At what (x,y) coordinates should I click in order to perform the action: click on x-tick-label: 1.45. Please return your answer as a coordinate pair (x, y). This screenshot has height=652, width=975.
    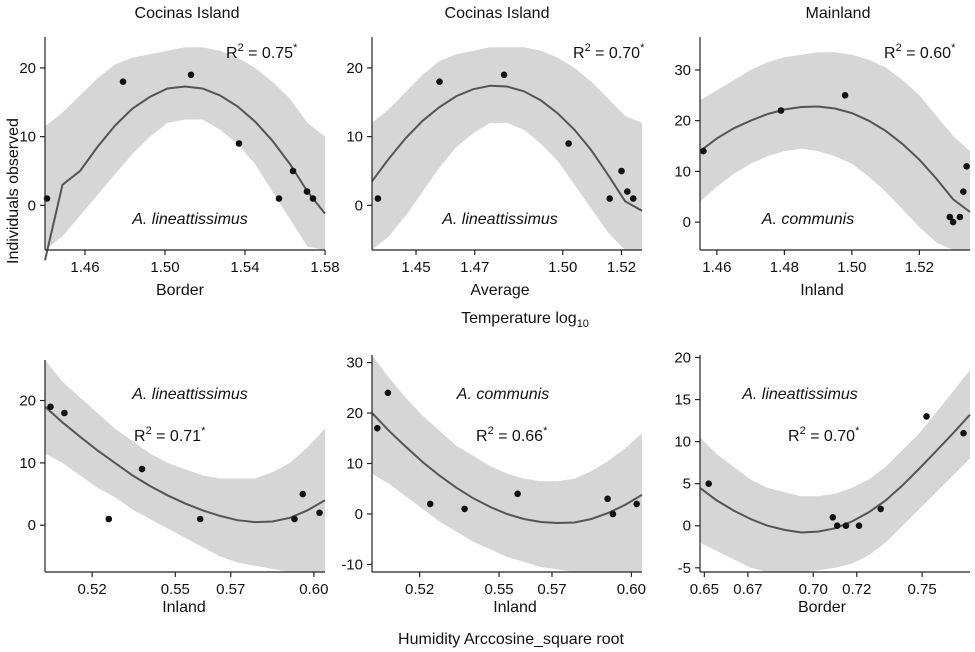
    Looking at the image, I should click on (415, 267).